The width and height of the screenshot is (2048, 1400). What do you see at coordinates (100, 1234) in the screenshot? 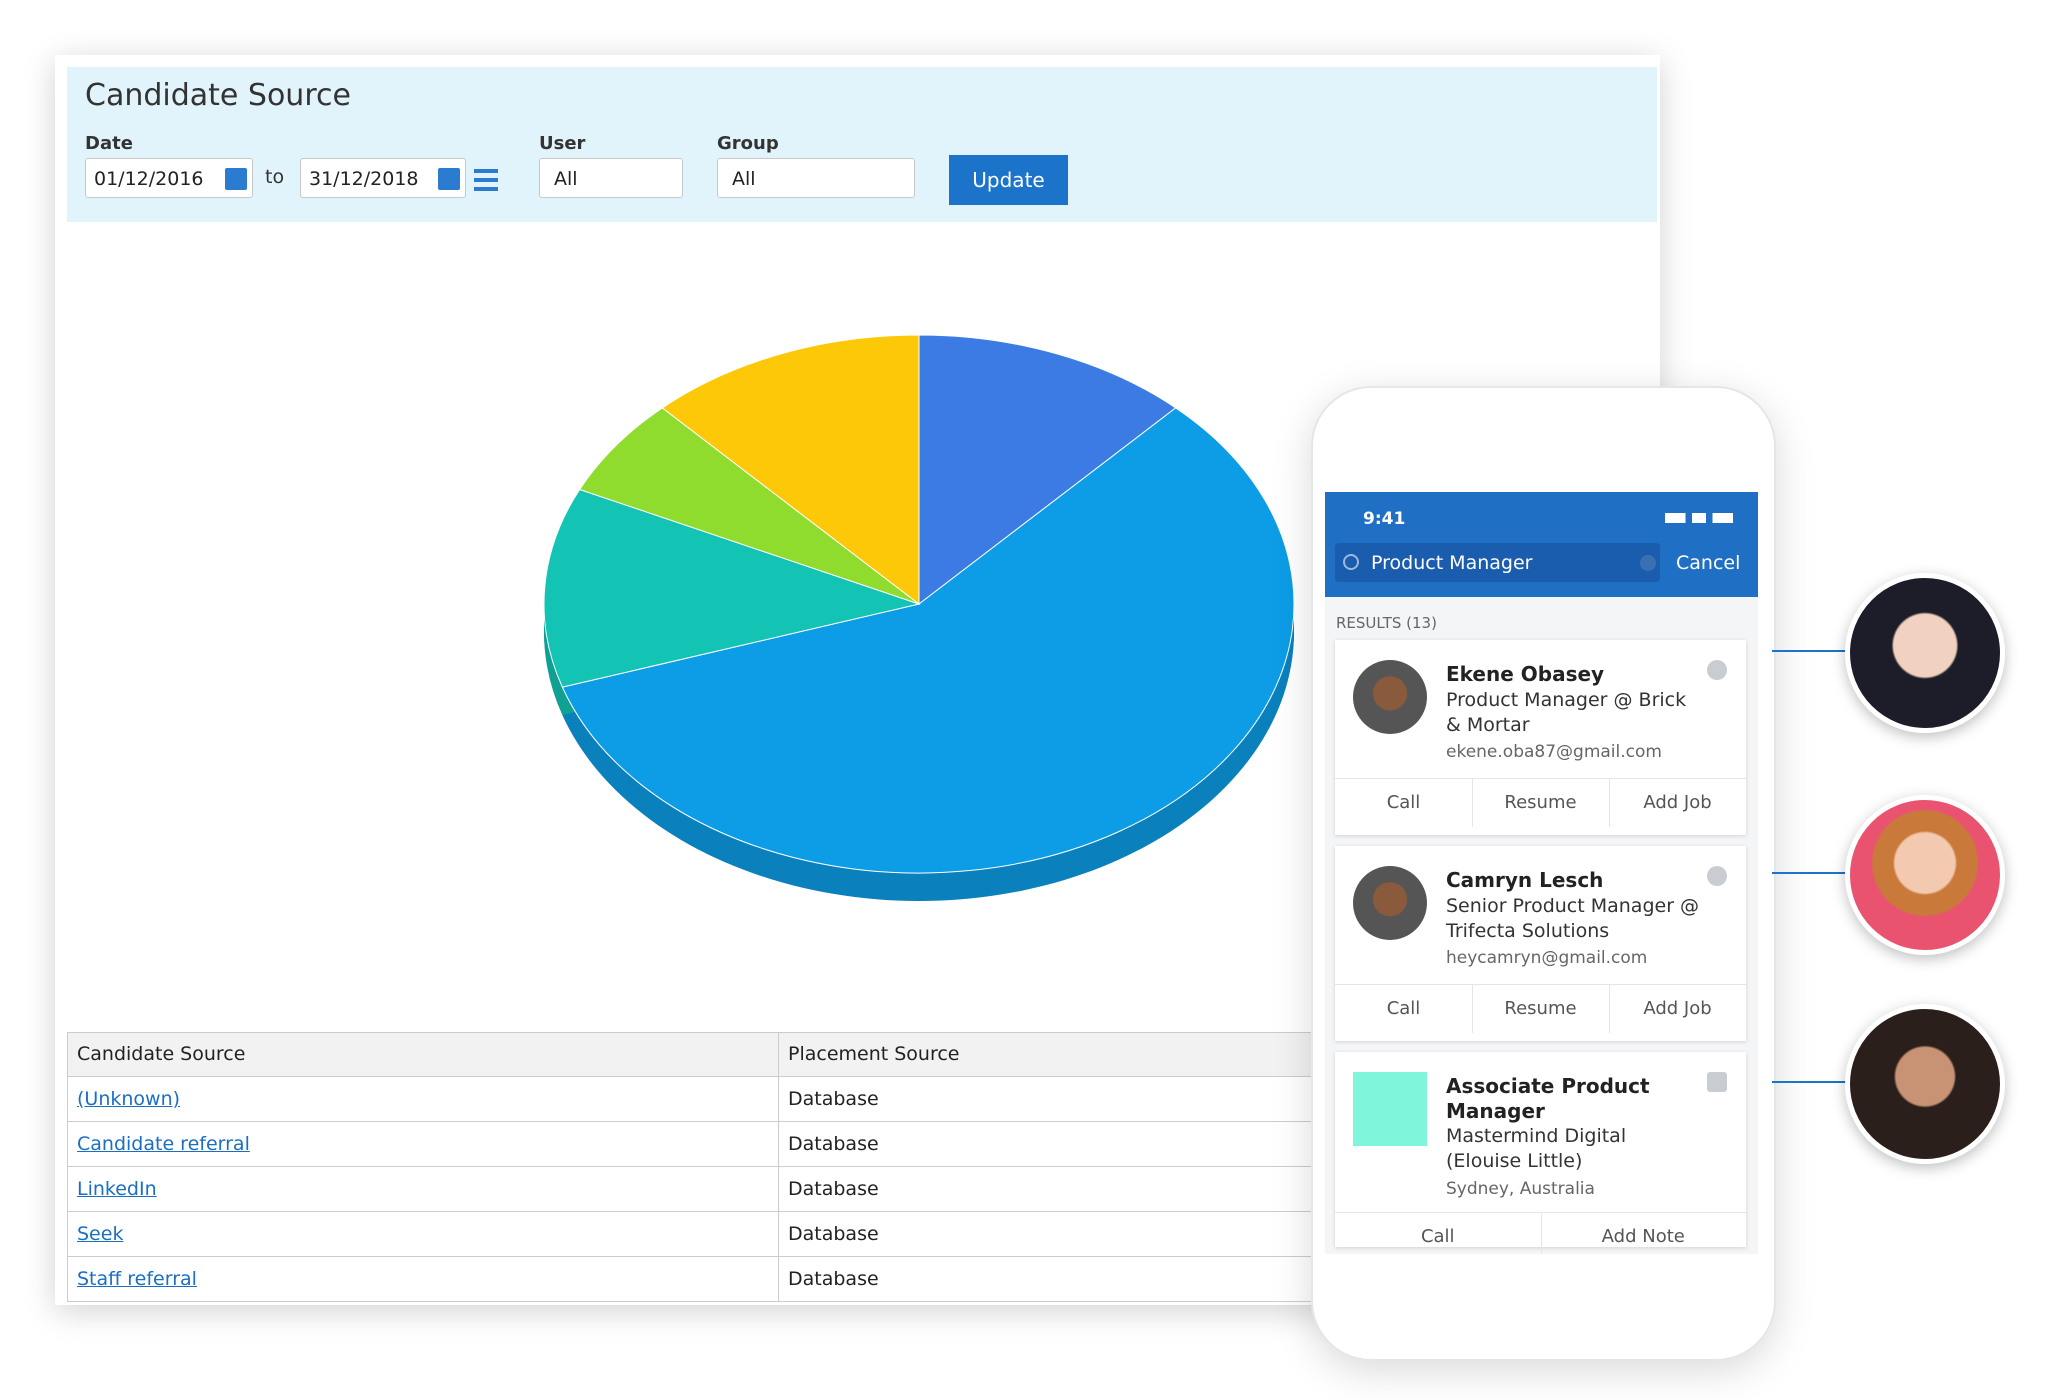
I see `source-link: Seek` at bounding box center [100, 1234].